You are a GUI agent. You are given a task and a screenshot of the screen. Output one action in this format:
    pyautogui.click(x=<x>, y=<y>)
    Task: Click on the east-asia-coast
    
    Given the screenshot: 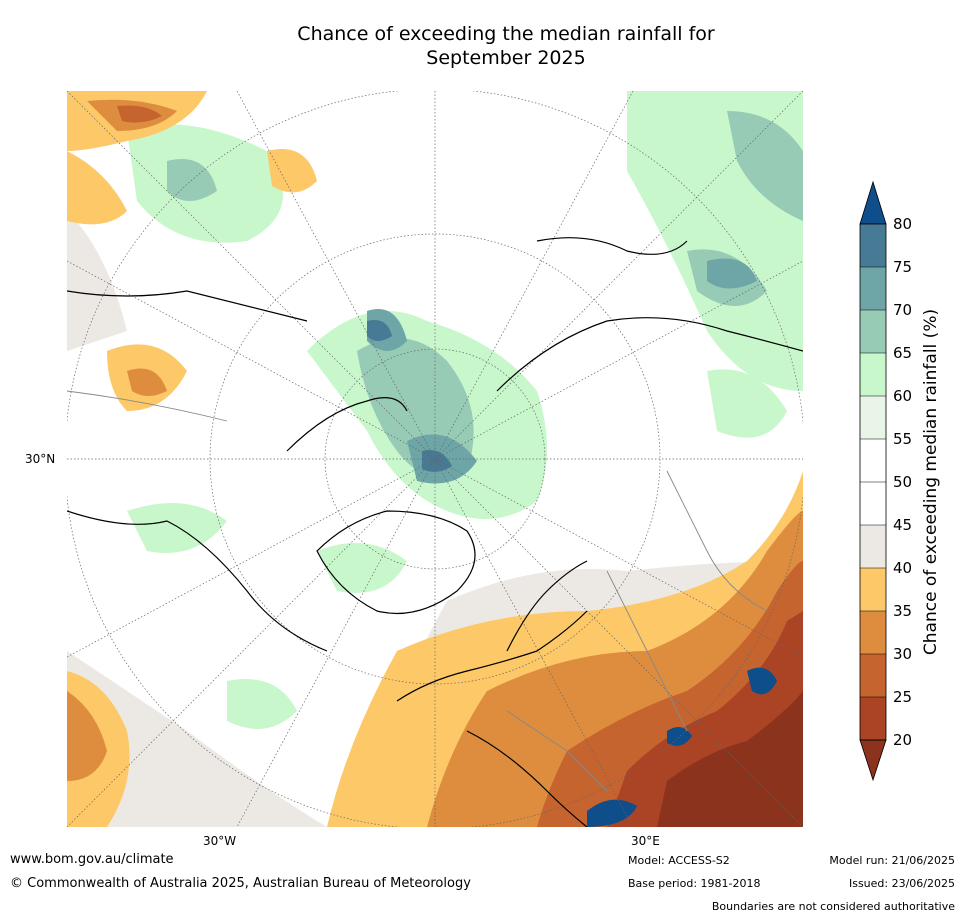 What is the action you would take?
    pyautogui.click(x=612, y=246)
    